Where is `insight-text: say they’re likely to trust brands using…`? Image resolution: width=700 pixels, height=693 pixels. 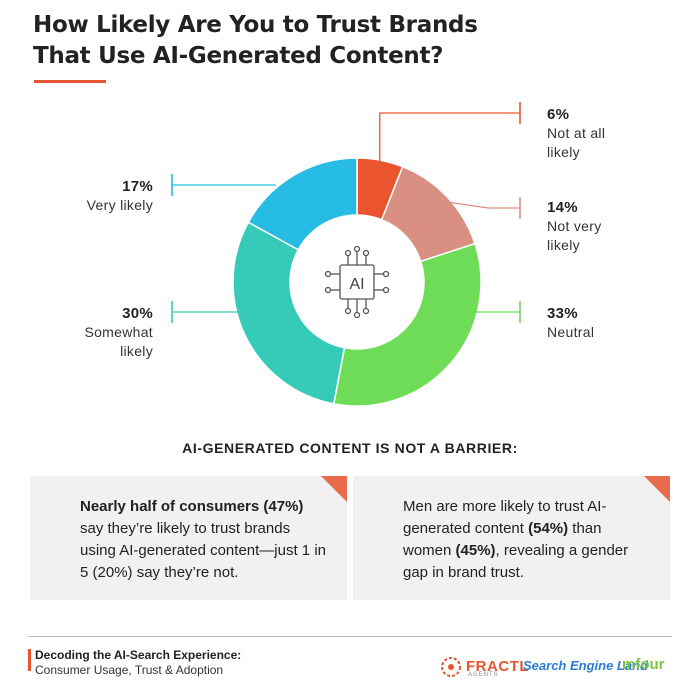
insight-text: say they’re likely to trust brands using… is located at coordinates (203, 550).